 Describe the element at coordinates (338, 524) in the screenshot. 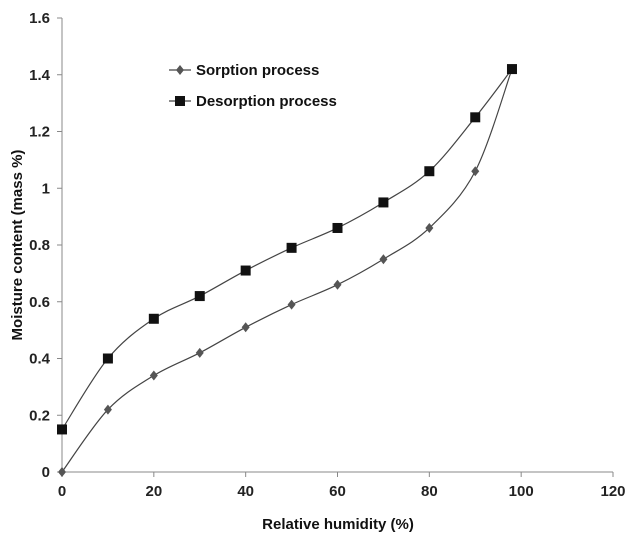

I see `x-axis-title: Relative humidity (%)` at that location.